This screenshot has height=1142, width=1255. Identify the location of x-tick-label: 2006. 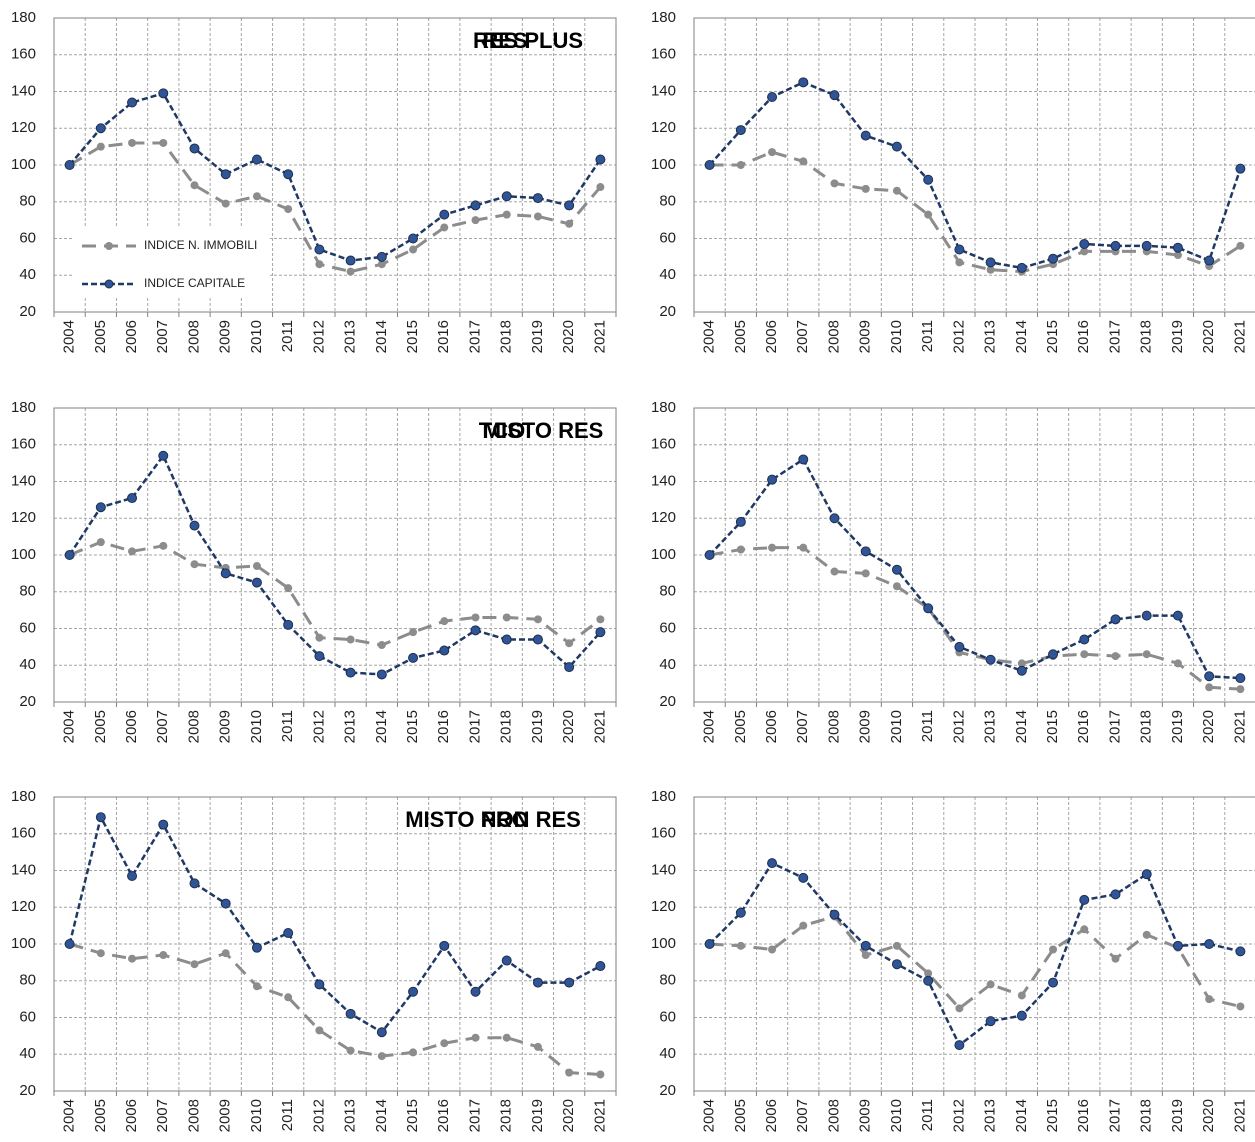
(771, 336).